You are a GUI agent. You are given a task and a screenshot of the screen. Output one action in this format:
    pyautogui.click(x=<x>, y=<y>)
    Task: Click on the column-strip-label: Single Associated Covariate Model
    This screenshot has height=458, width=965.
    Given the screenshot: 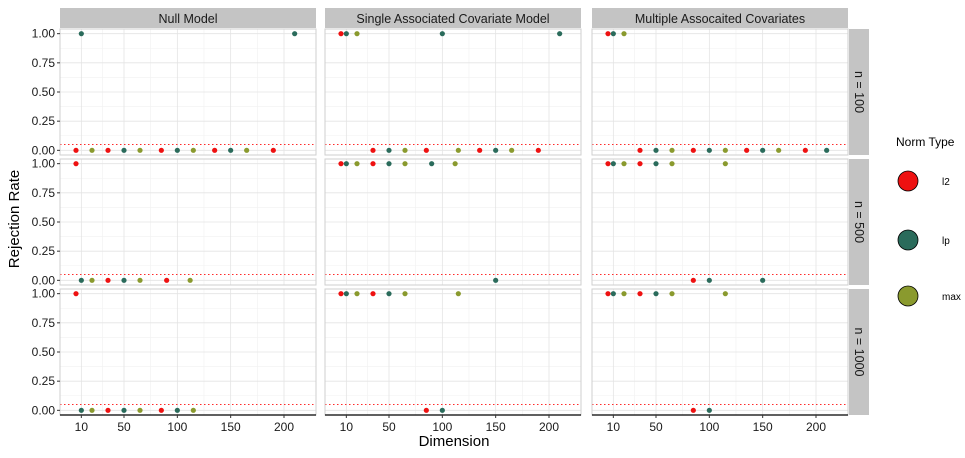 What is the action you would take?
    pyautogui.click(x=452, y=19)
    